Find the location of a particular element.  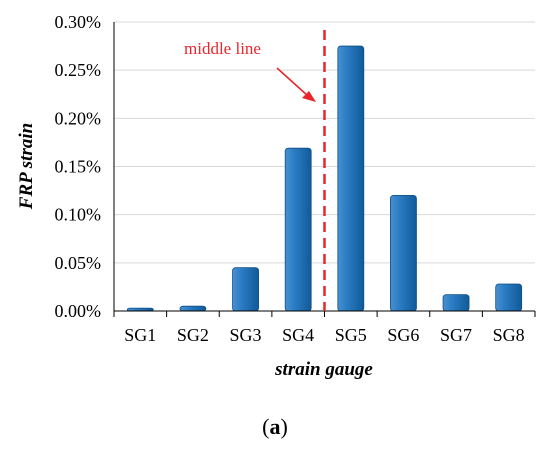

x-tick-label-sg5: SG5 is located at coordinates (351, 335).